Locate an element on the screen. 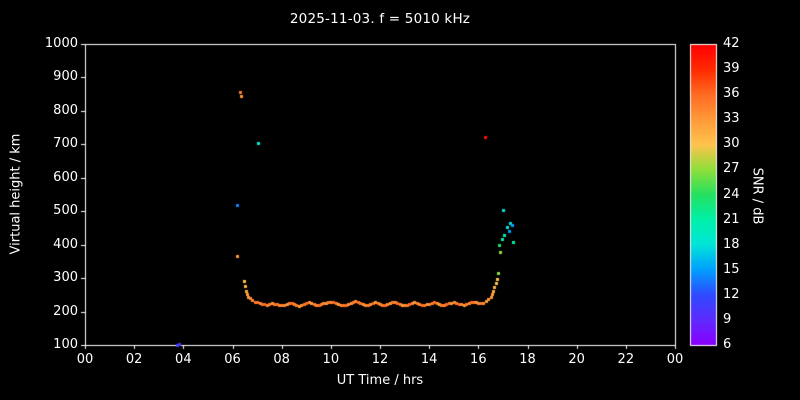 This screenshot has height=400, width=800. y-tick-label: 800 is located at coordinates (65, 110).